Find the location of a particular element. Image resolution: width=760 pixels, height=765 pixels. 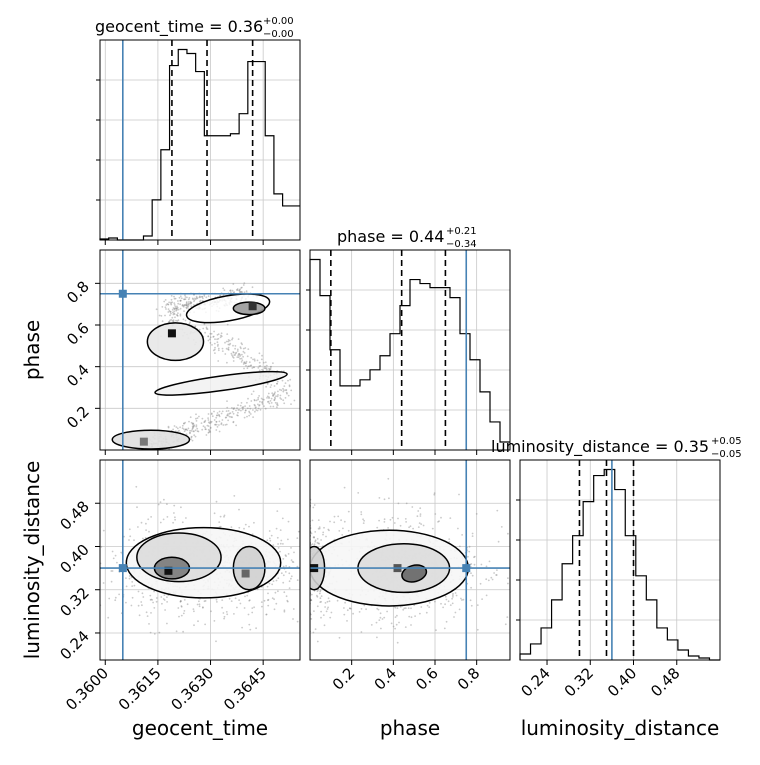

title-luminosity-distance-base: luminosity_distance = 0.35 is located at coordinates (600, 447).